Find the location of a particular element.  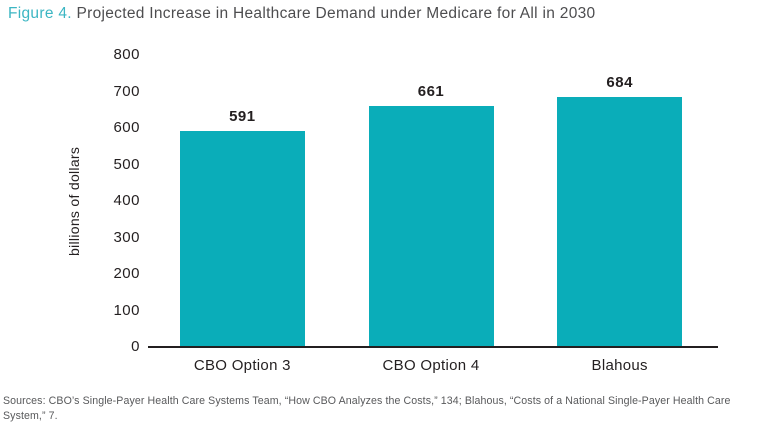

y-tick-label: 400 is located at coordinates (126, 200).